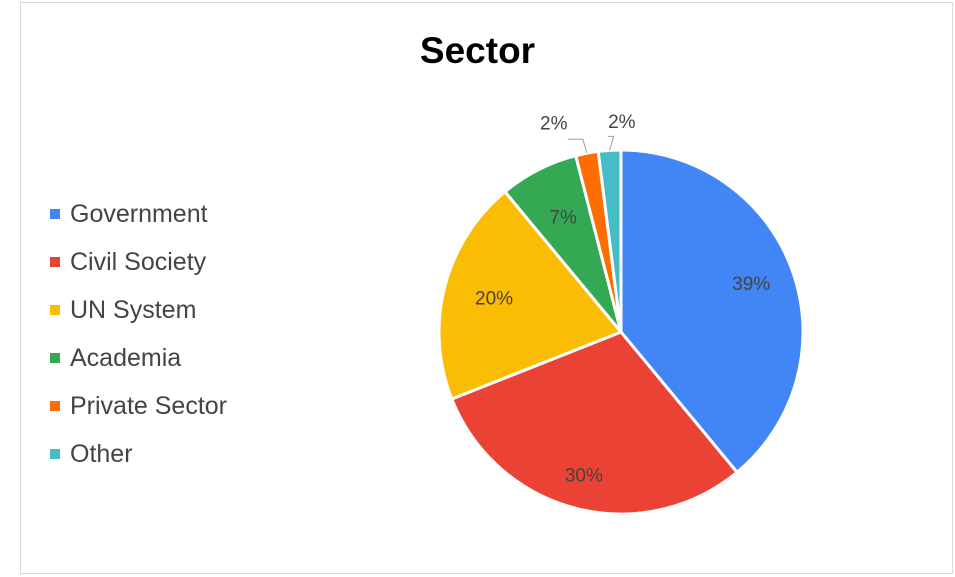 Image resolution: width=955 pixels, height=577 pixels. What do you see at coordinates (55, 358) in the screenshot?
I see `legend-swatch-academia` at bounding box center [55, 358].